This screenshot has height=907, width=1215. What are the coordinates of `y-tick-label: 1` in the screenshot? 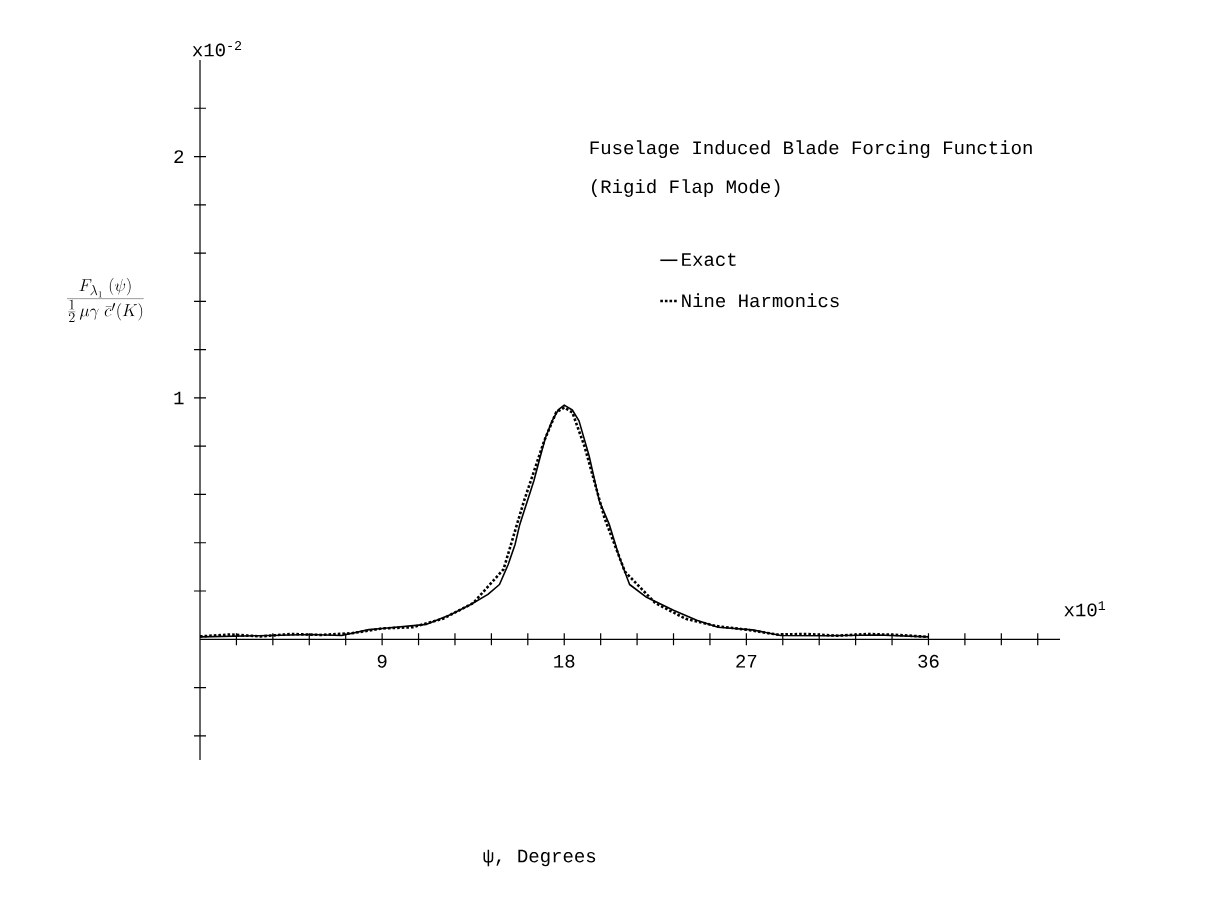 It's located at (179, 398).